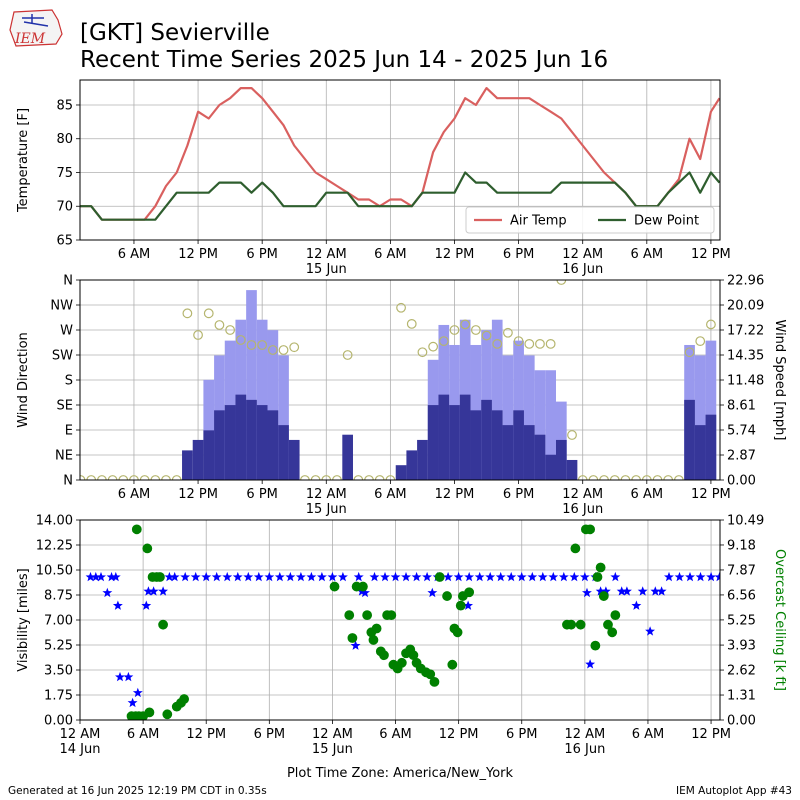 This screenshot has width=800, height=800. Describe the element at coordinates (23, 160) in the screenshot. I see `y-axis-title: Temperature [F]` at that location.